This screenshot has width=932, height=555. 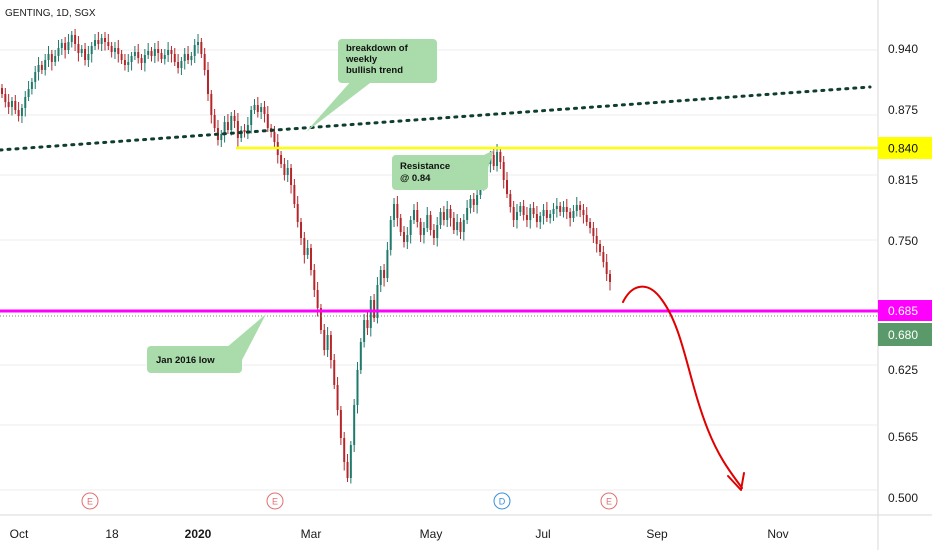 What do you see at coordinates (436, 118) in the screenshot?
I see `weekly-trendline` at bounding box center [436, 118].